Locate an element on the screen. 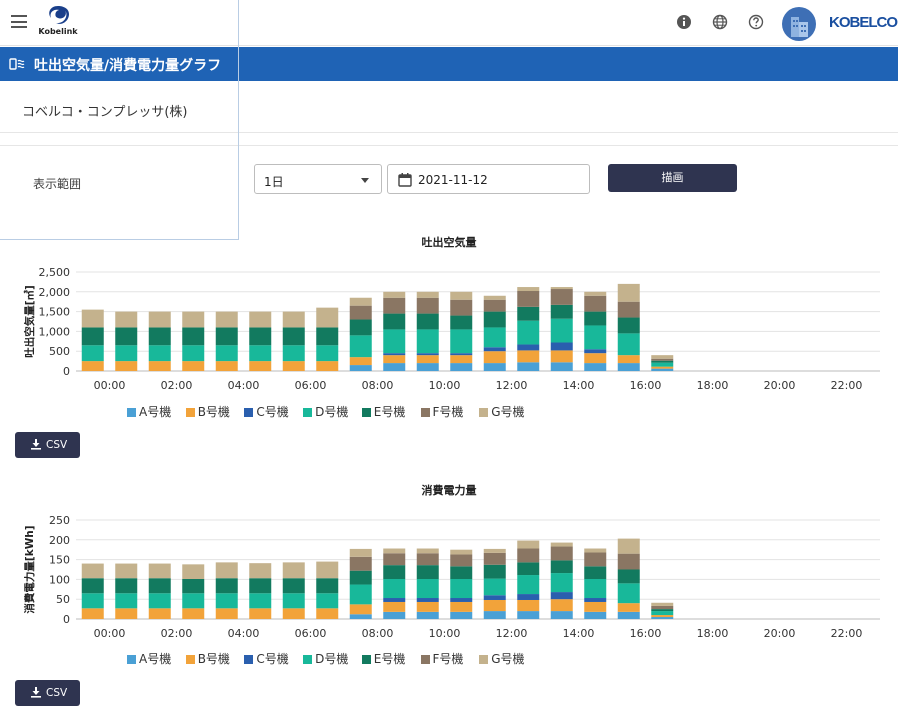 Image resolution: width=898 pixels, height=710 pixels. logo-text: Kobelink is located at coordinates (58, 31).